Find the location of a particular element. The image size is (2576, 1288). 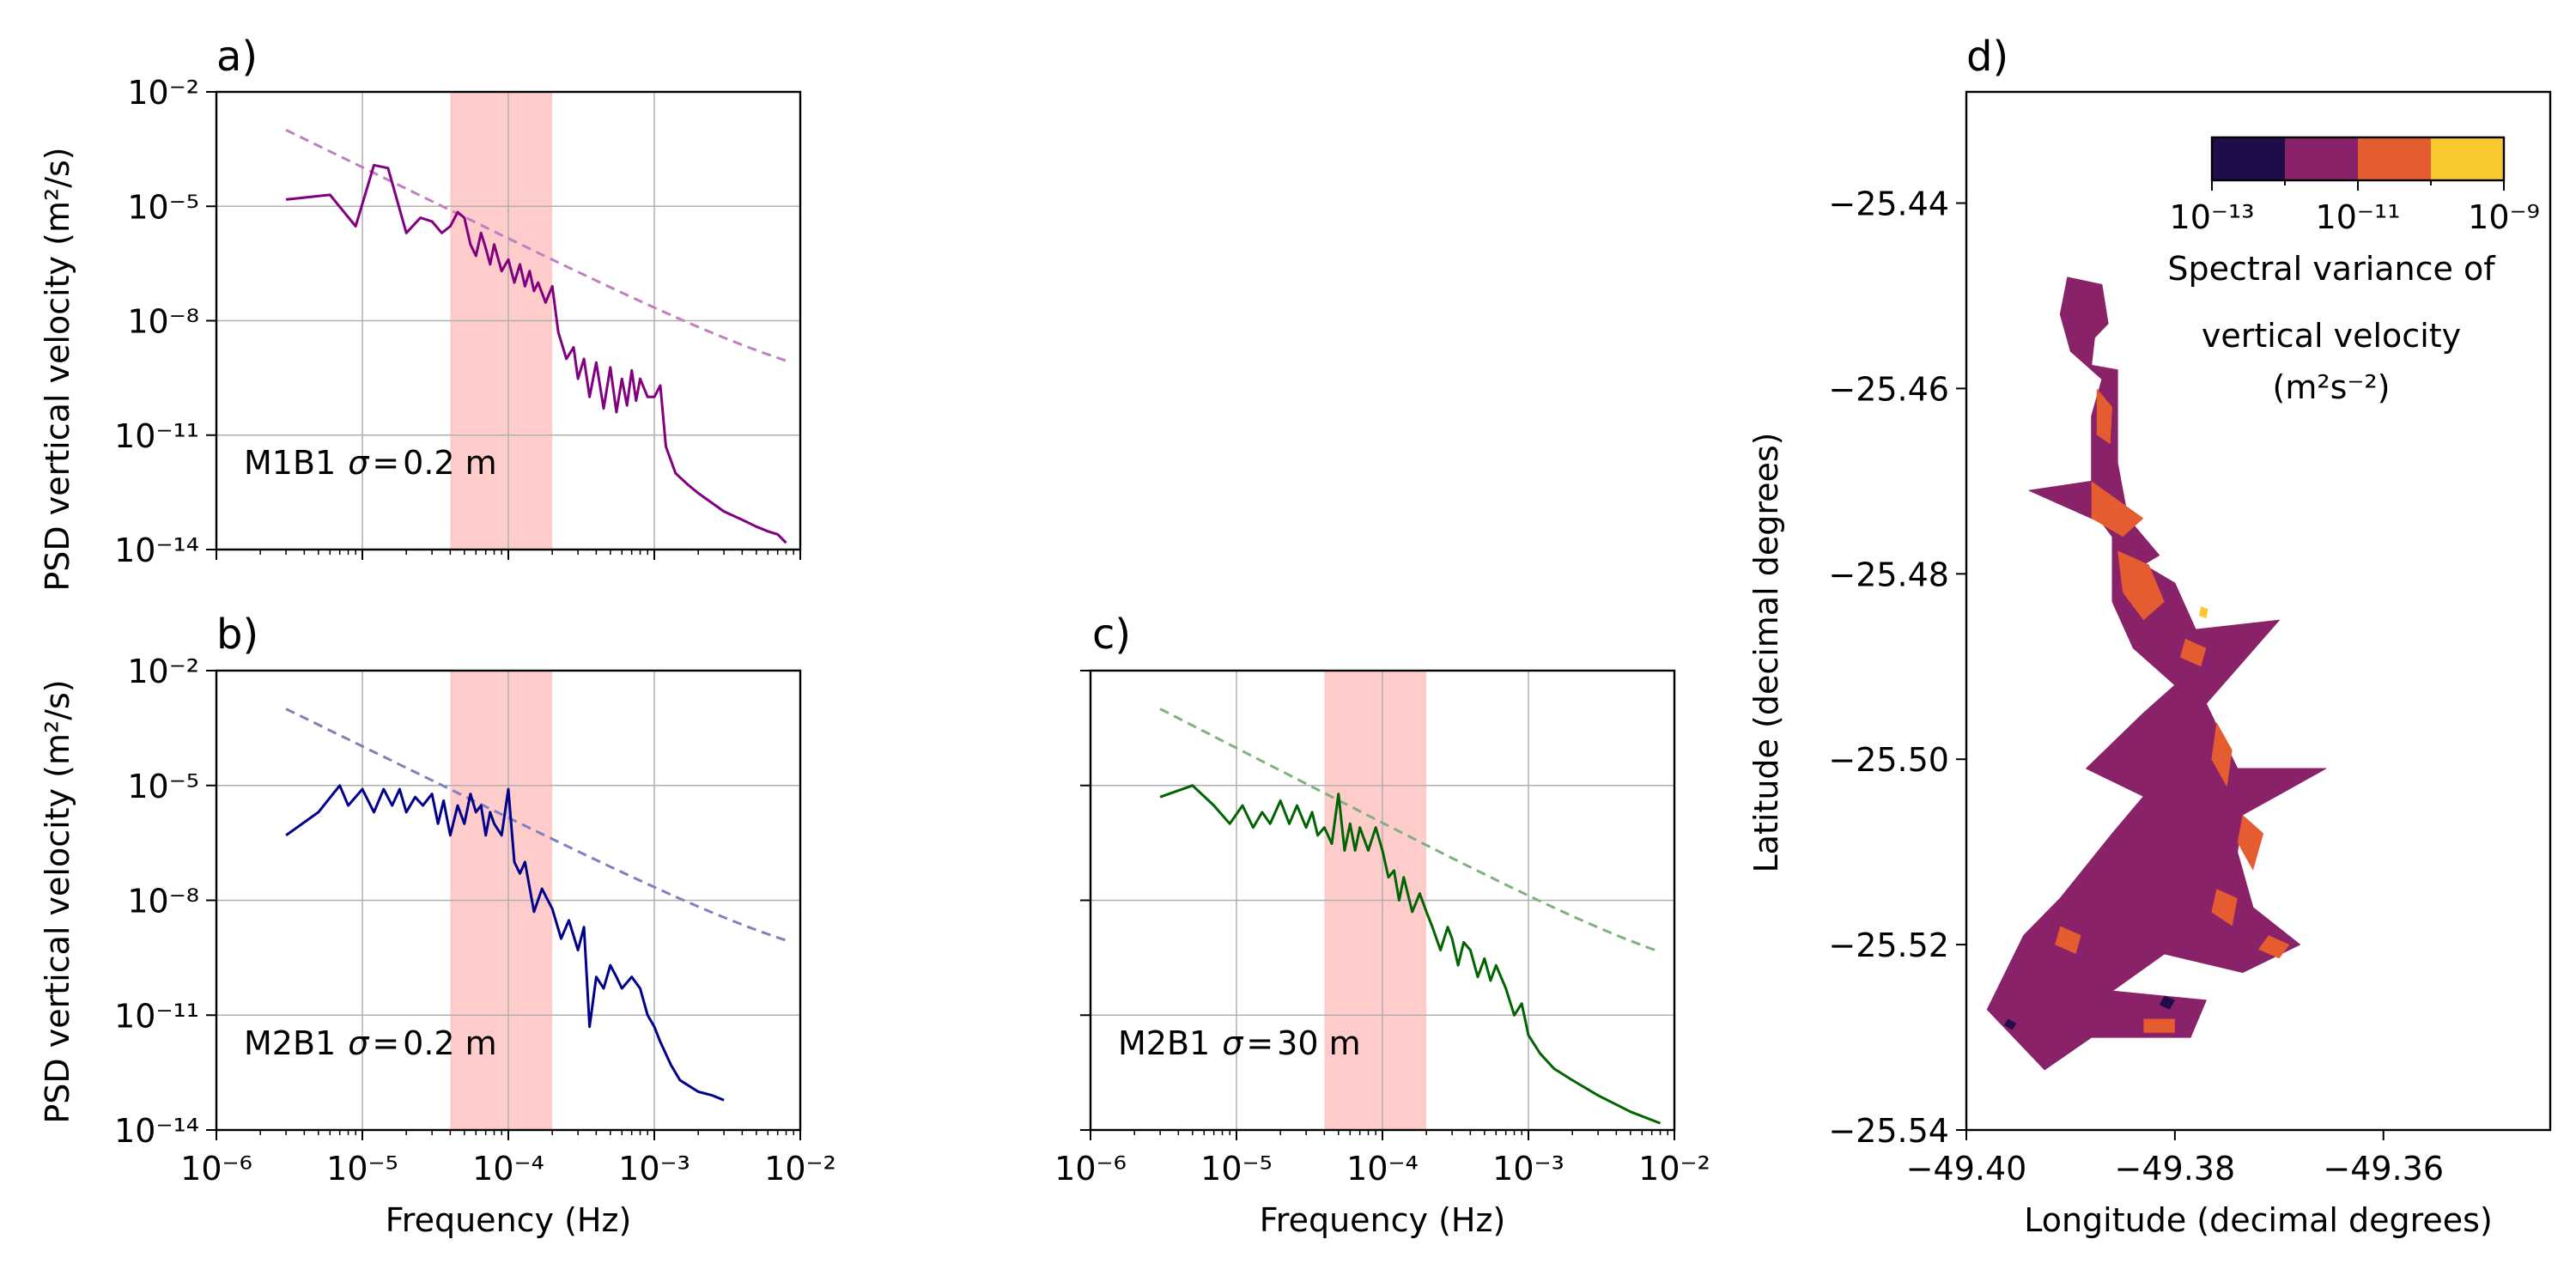

panel-c-annotation-name: M2B1 is located at coordinates (1164, 1043).